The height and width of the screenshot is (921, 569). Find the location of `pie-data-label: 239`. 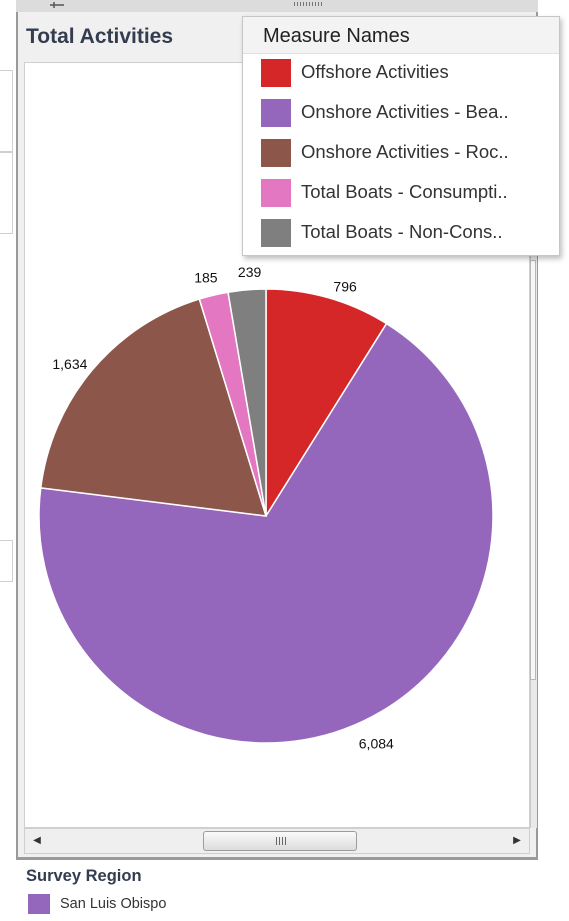

pie-data-label: 239 is located at coordinates (250, 272).